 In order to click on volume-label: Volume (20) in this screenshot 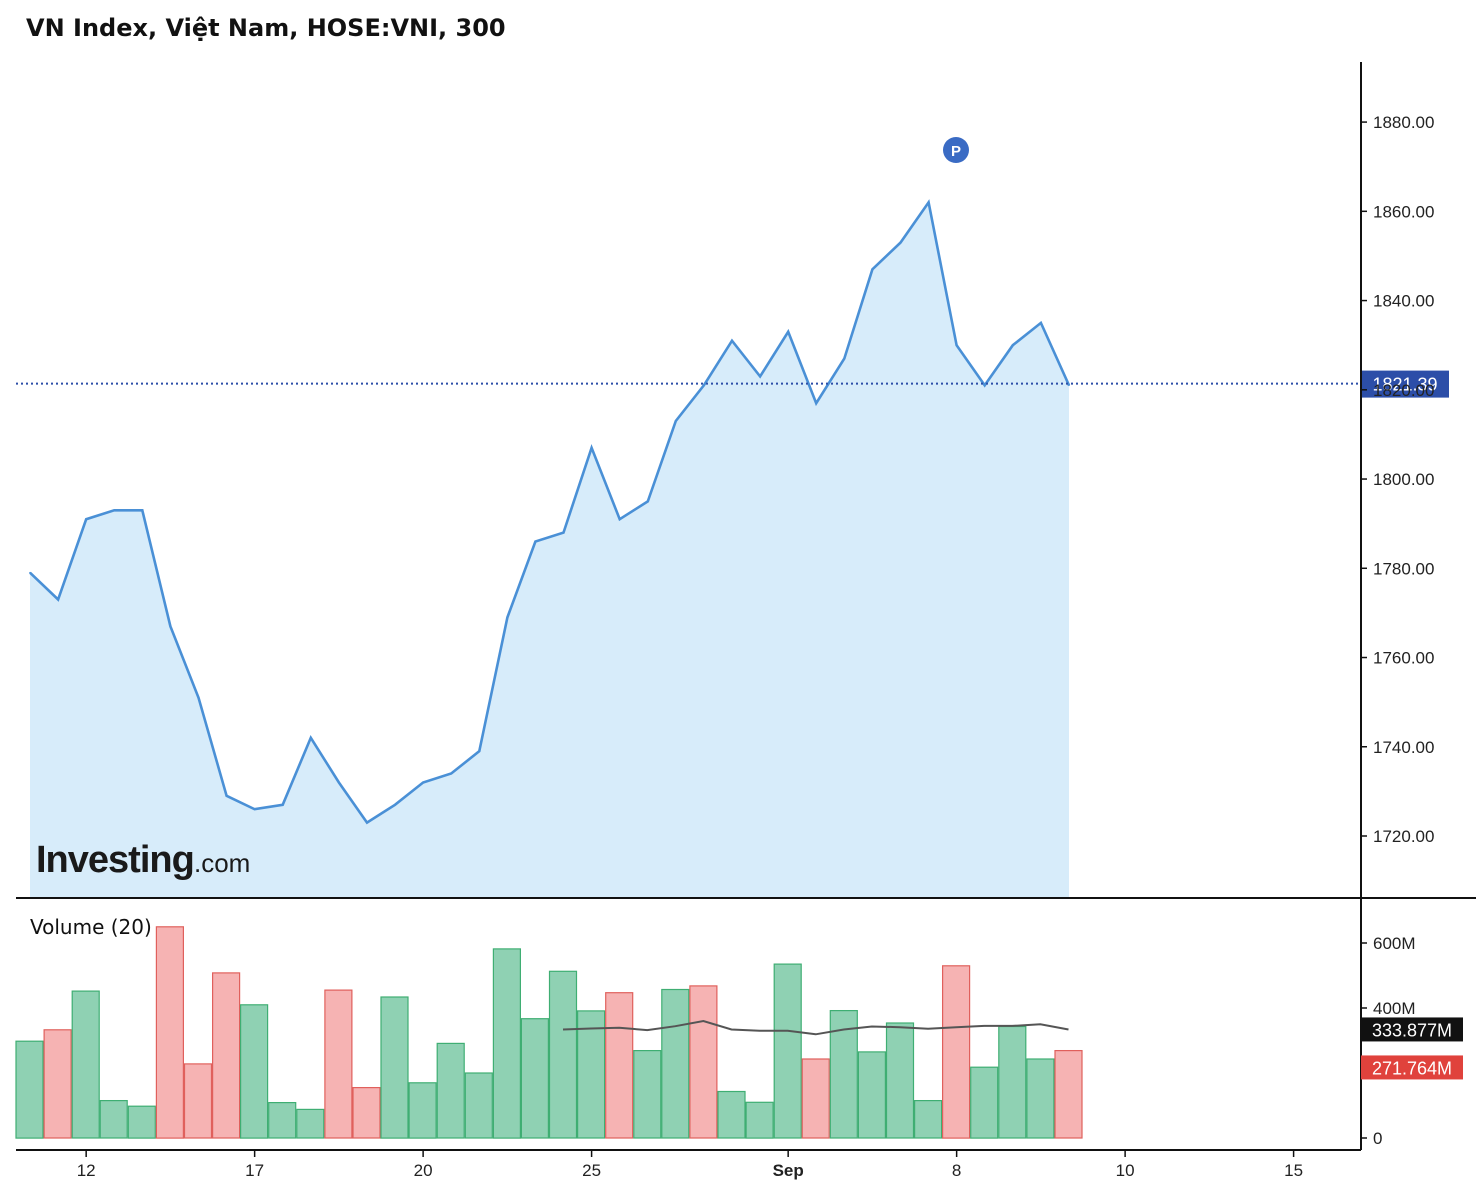, I will do `click(91, 927)`.